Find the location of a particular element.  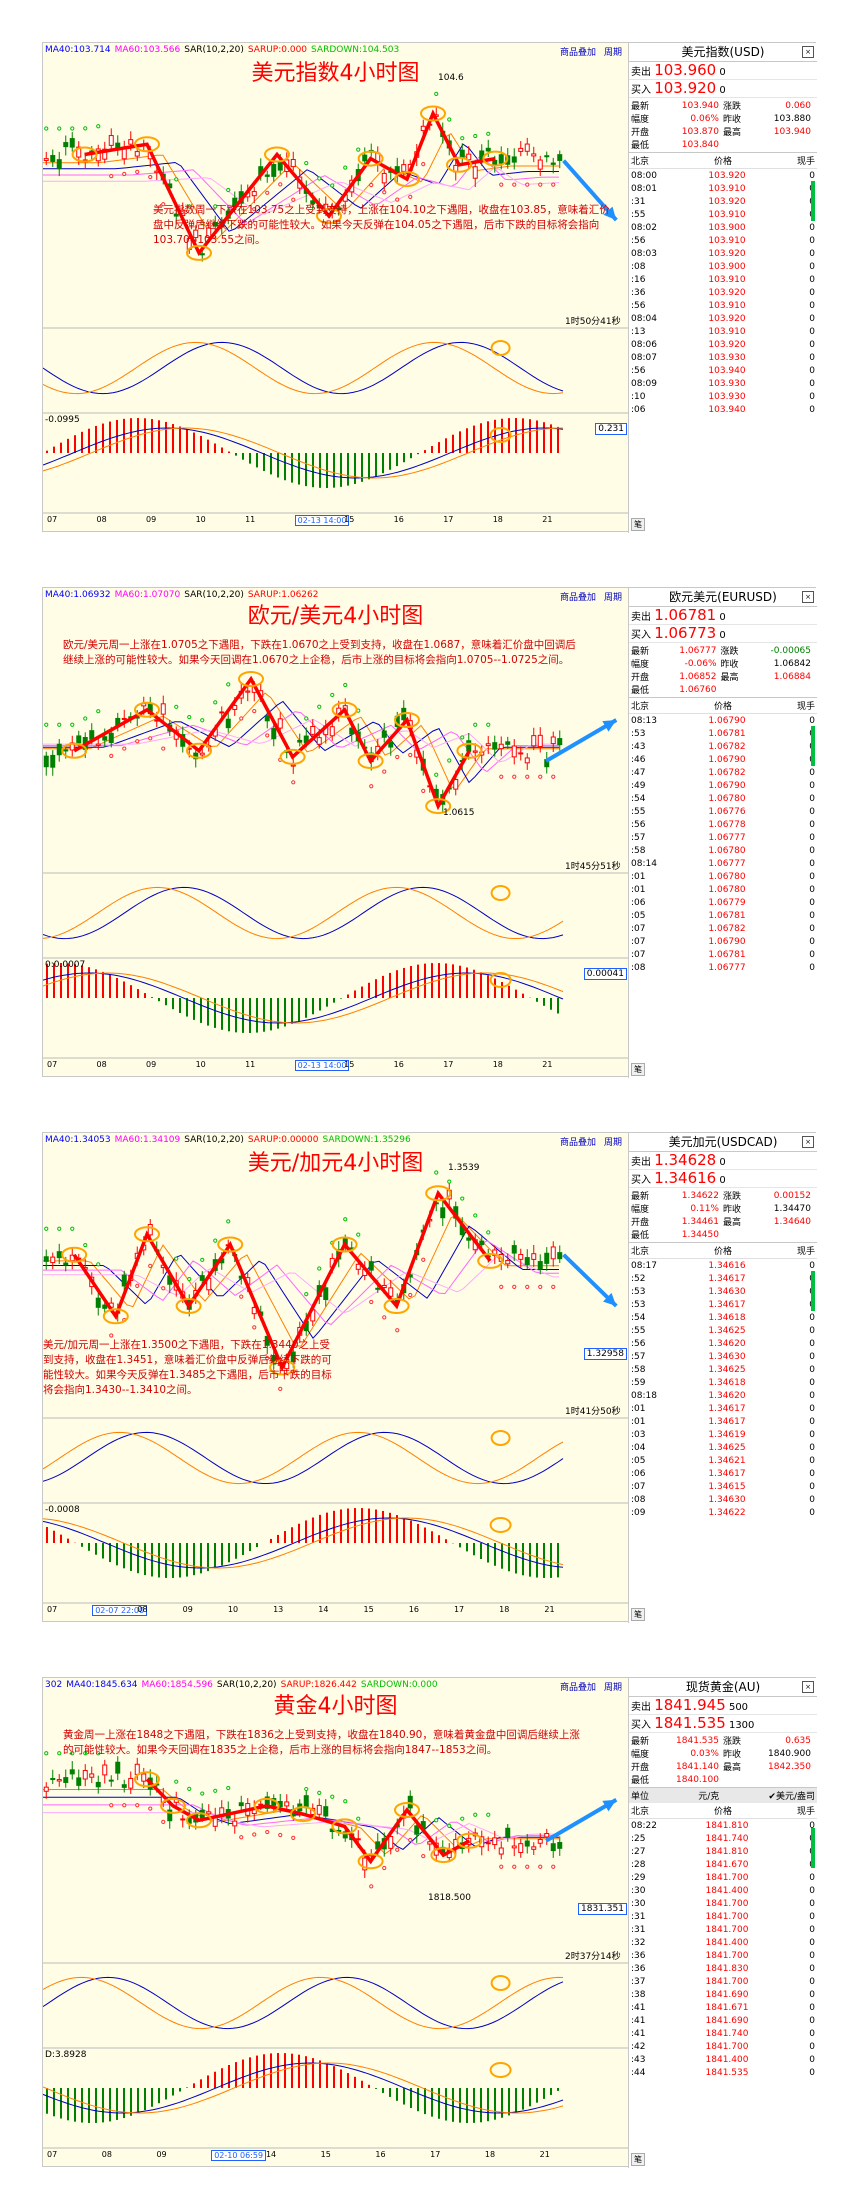

unit-option: 单位 is located at coordinates (640, 1797).